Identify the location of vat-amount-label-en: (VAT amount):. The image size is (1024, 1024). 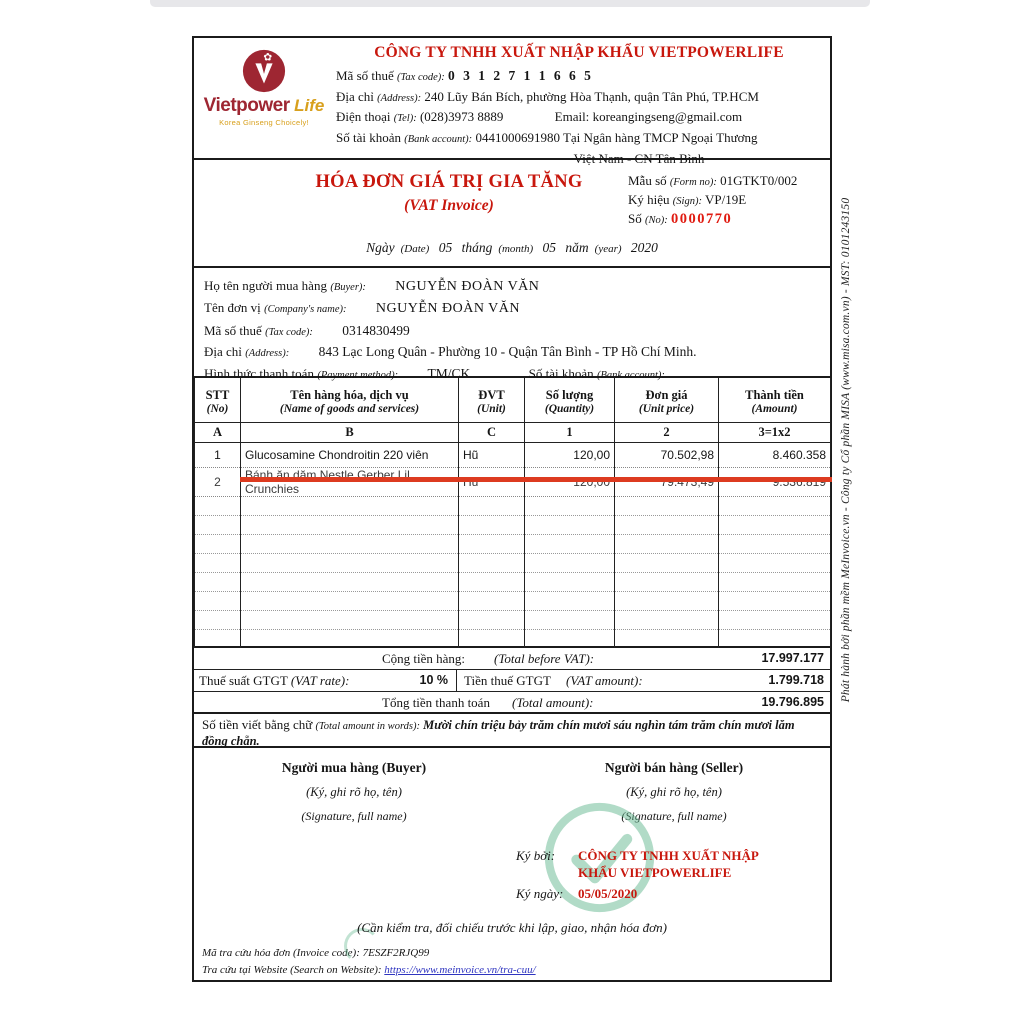
(604, 680).